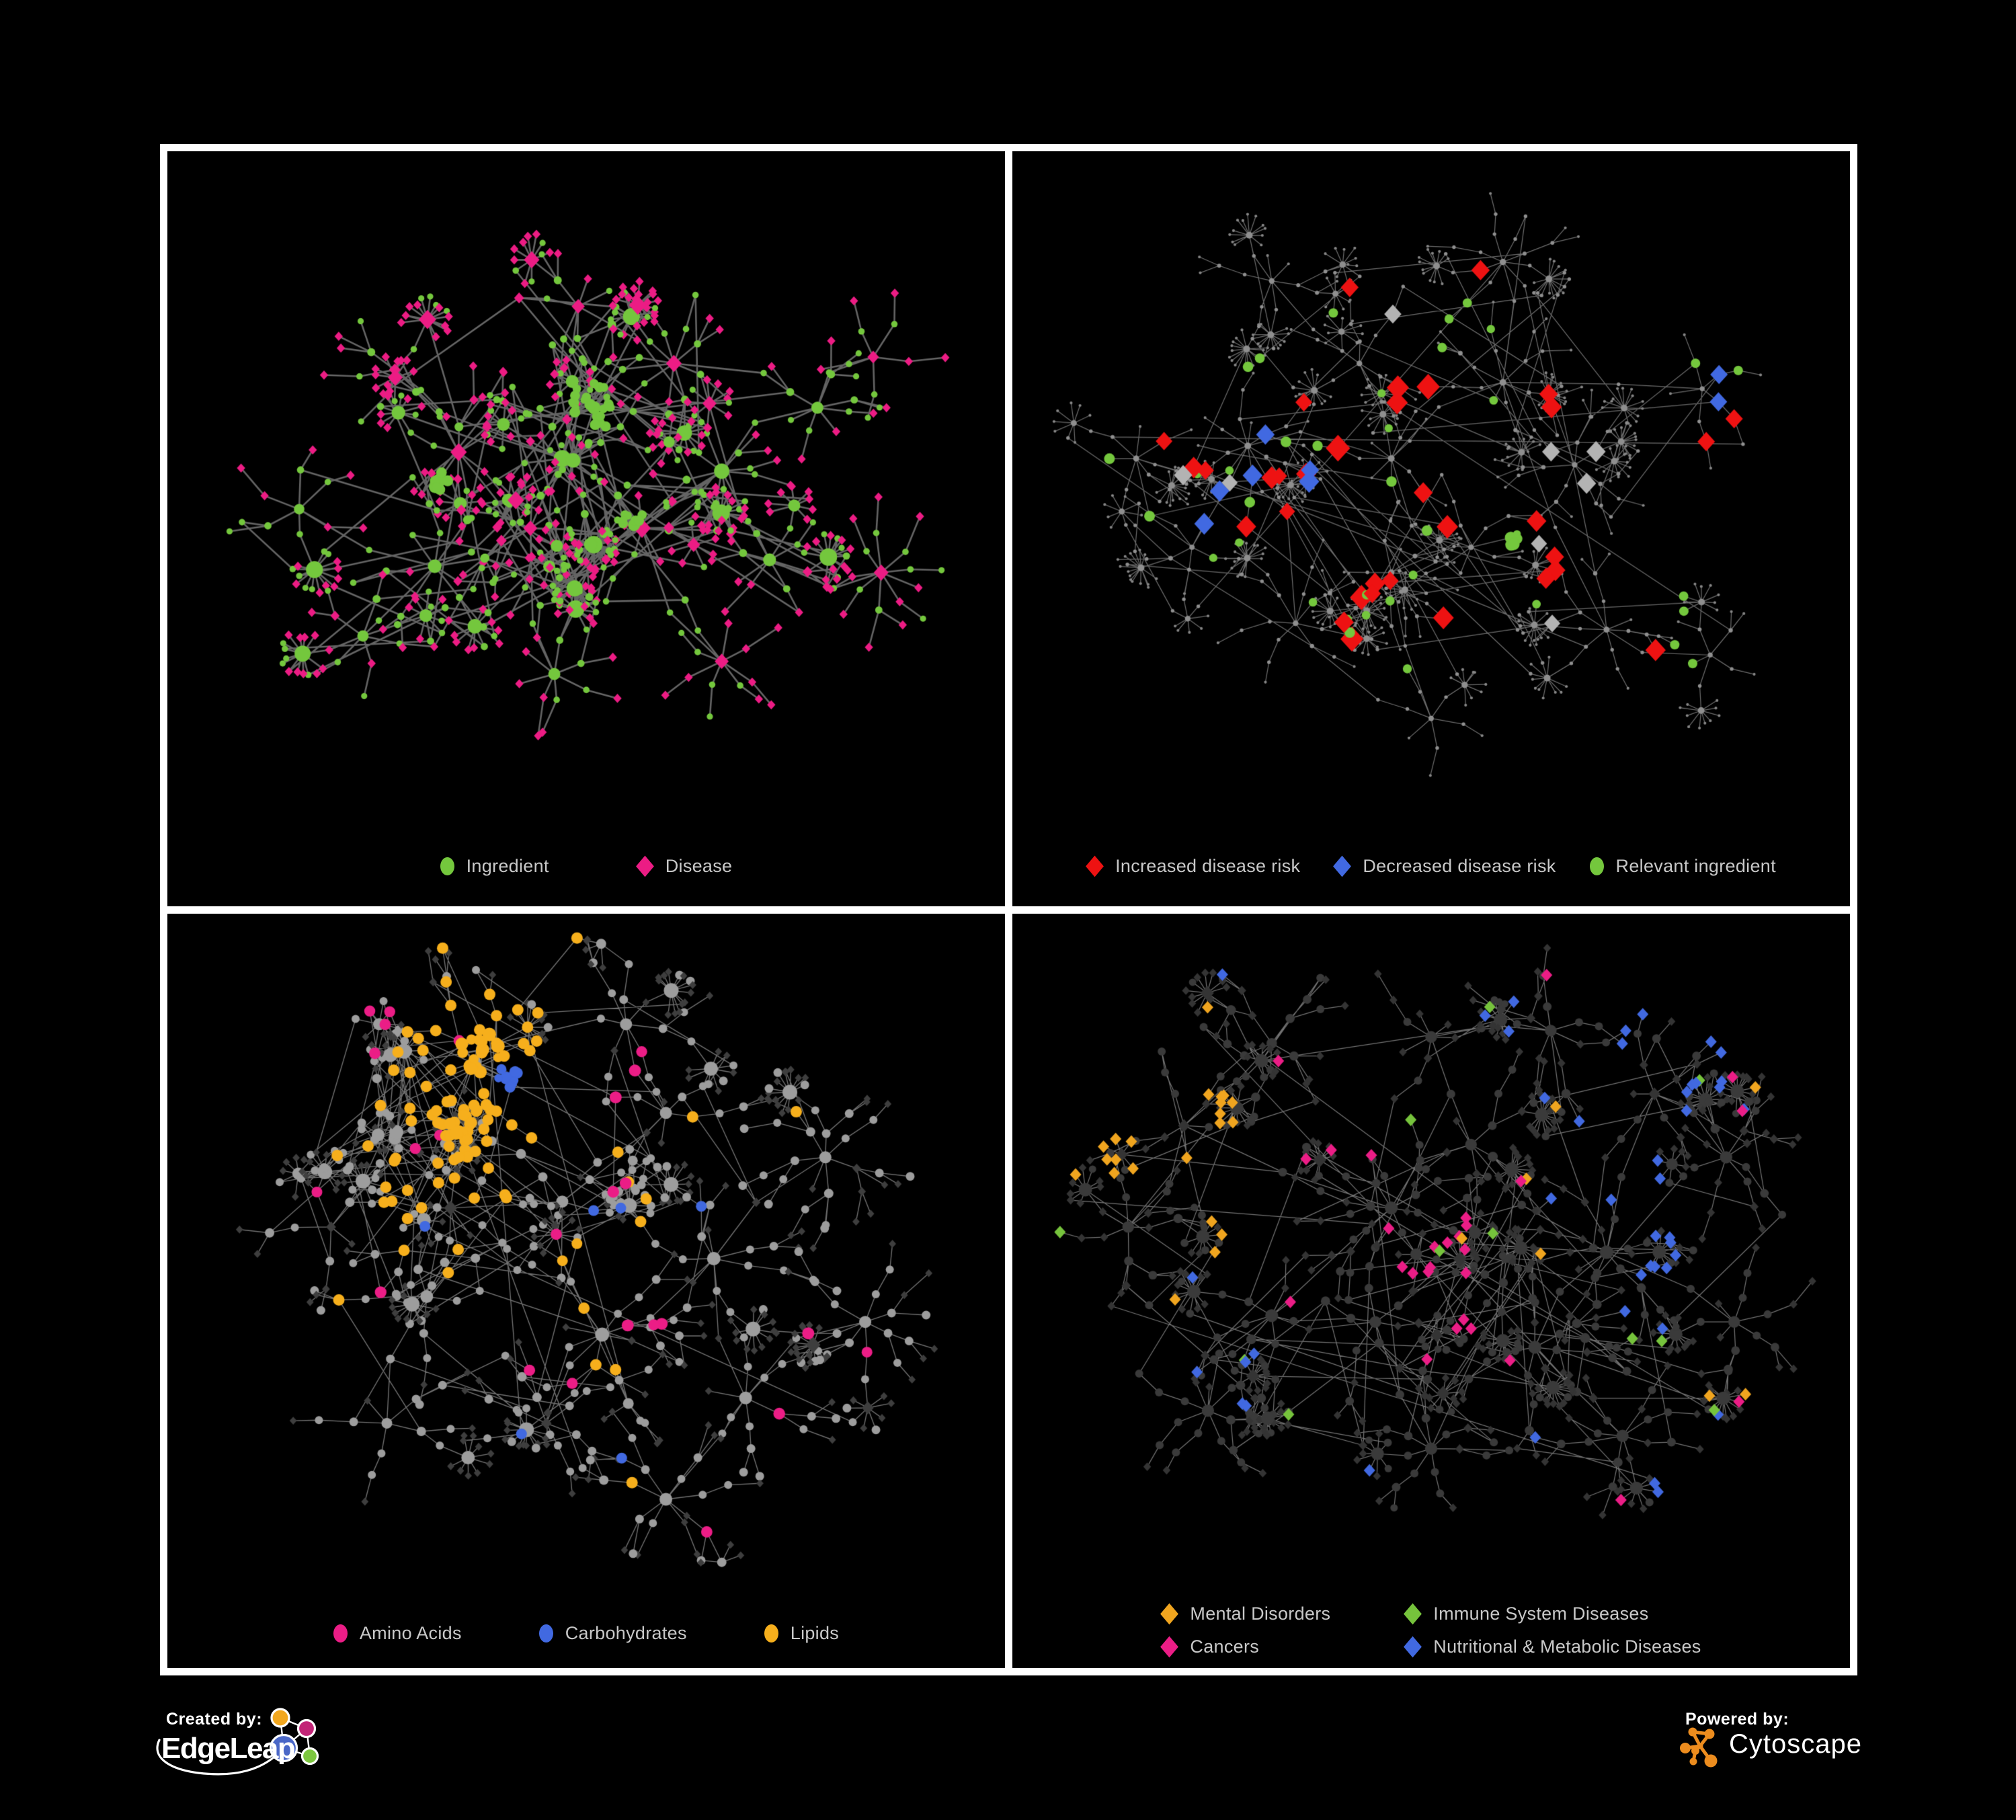 The width and height of the screenshot is (2016, 1820). What do you see at coordinates (626, 1633) in the screenshot?
I see `legend-label: Carbohydrates` at bounding box center [626, 1633].